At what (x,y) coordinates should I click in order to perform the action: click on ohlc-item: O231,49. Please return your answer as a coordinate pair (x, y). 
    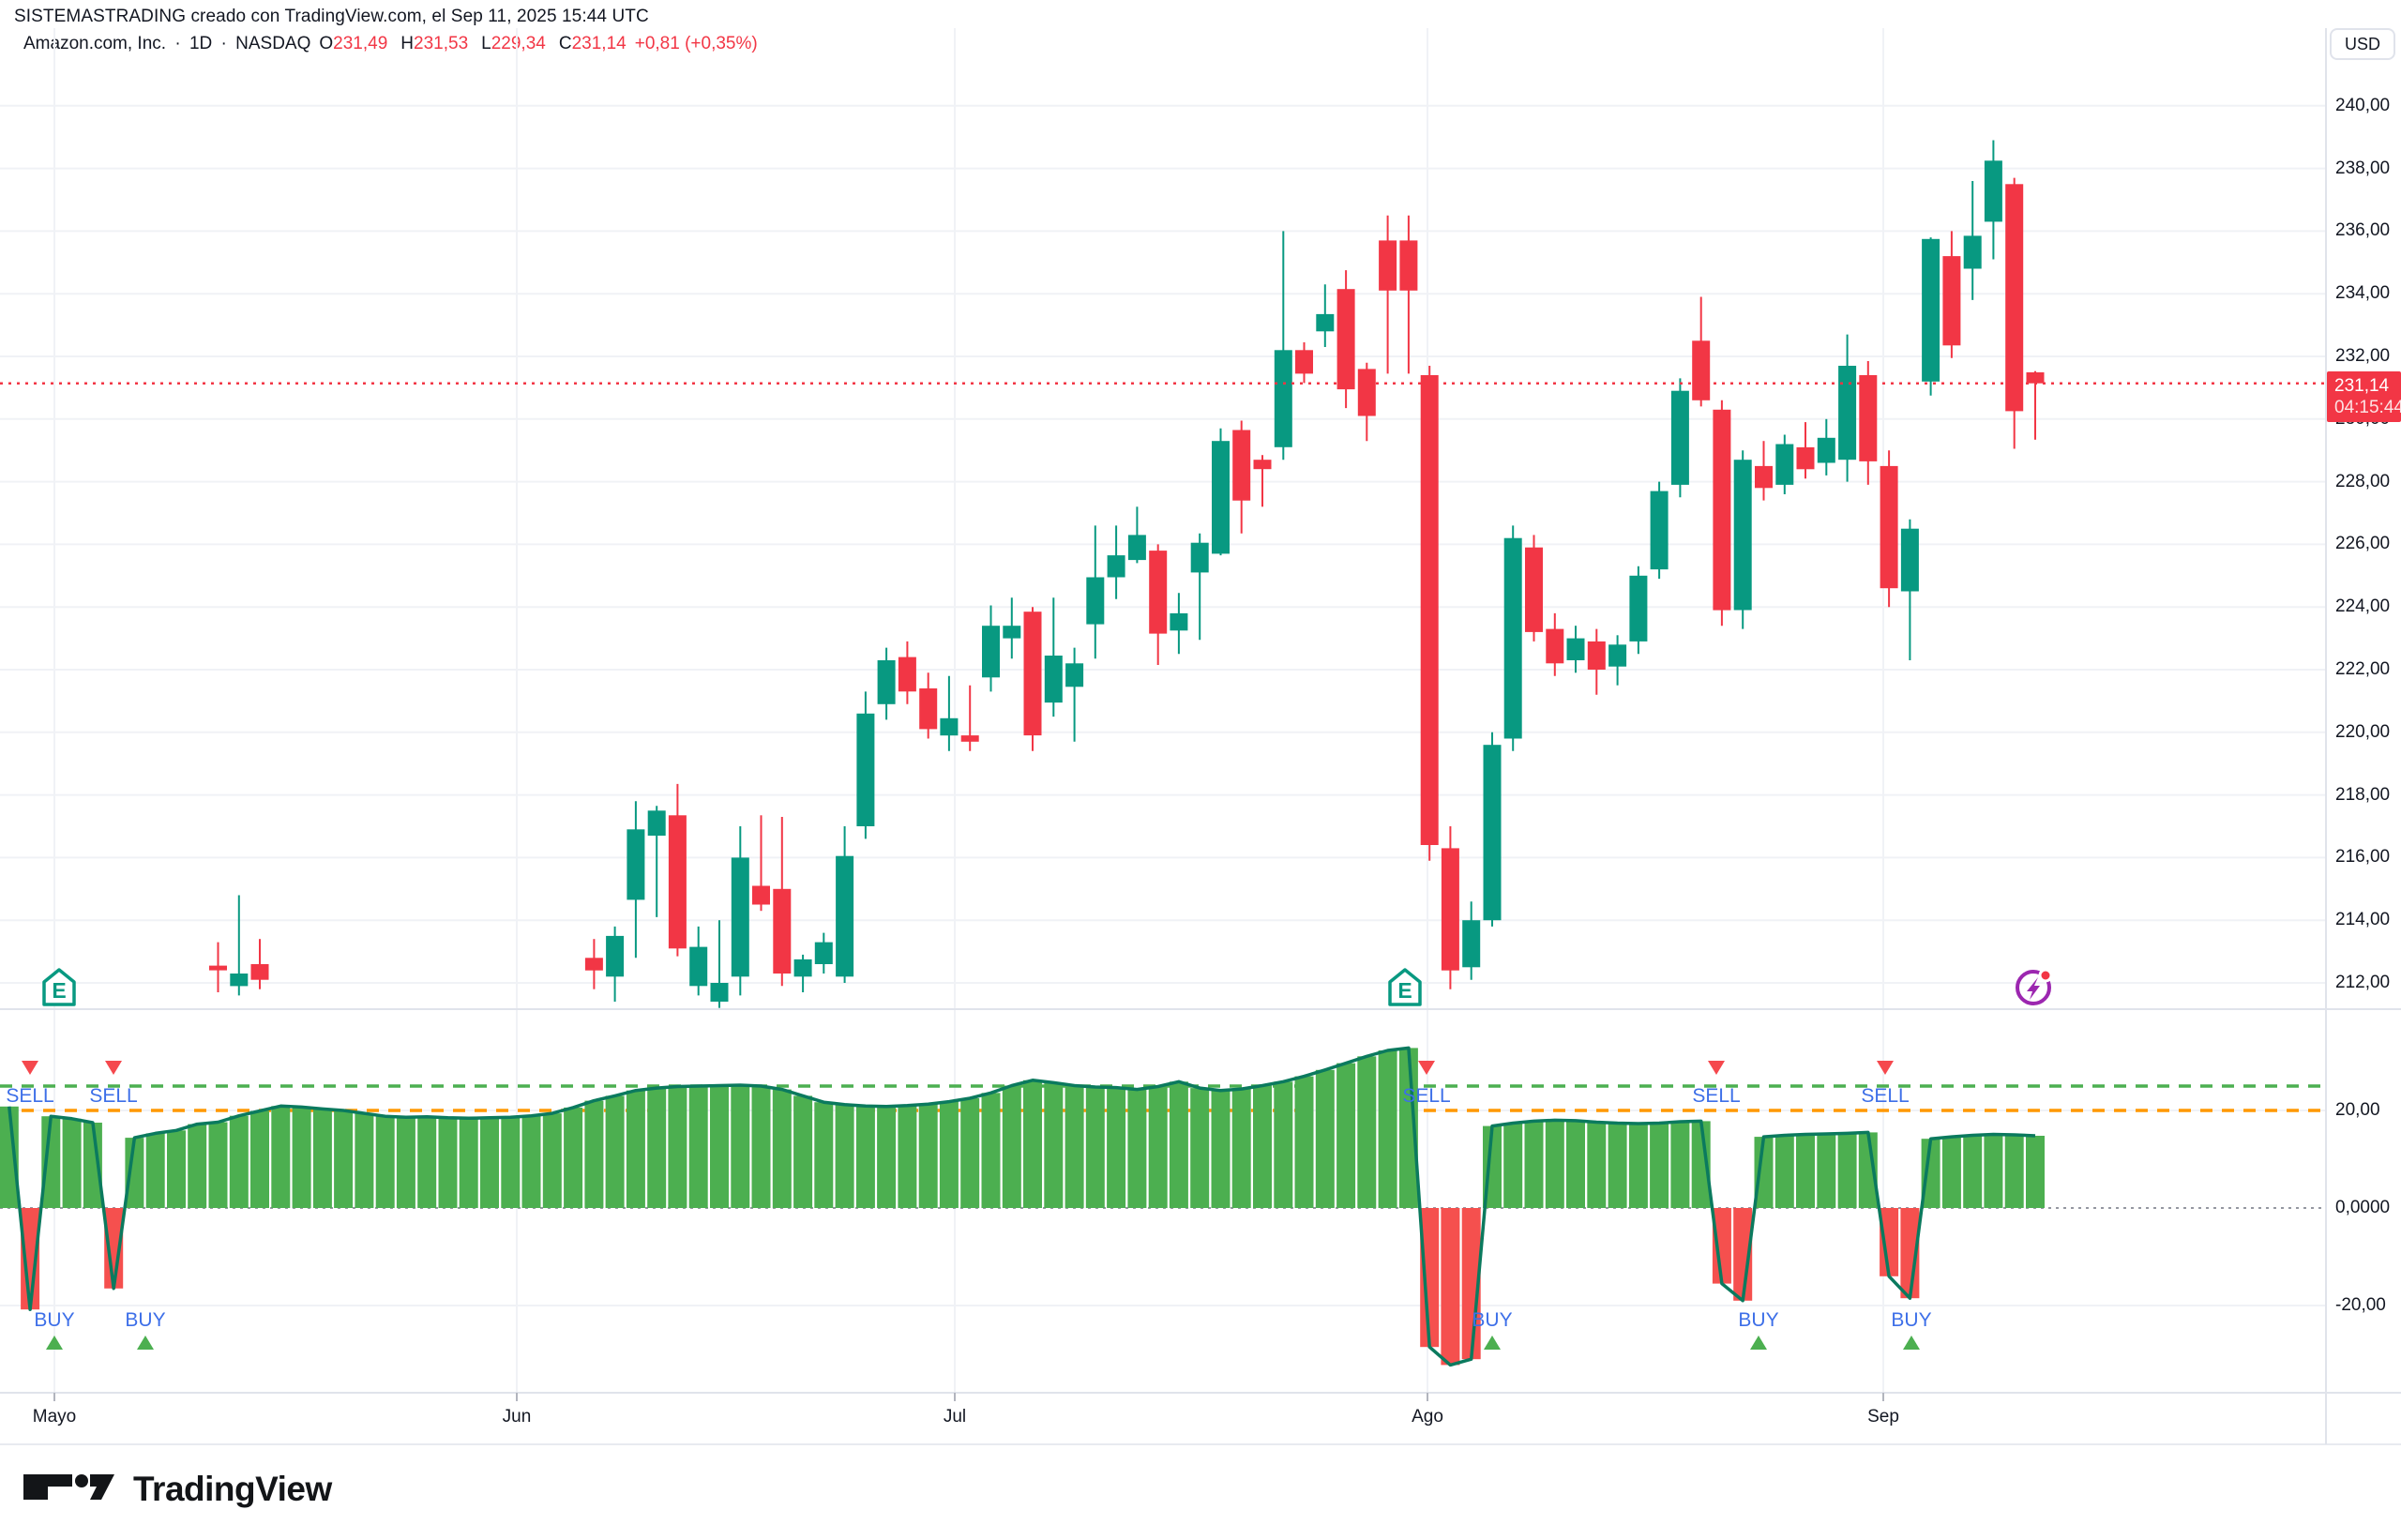
    Looking at the image, I should click on (353, 43).